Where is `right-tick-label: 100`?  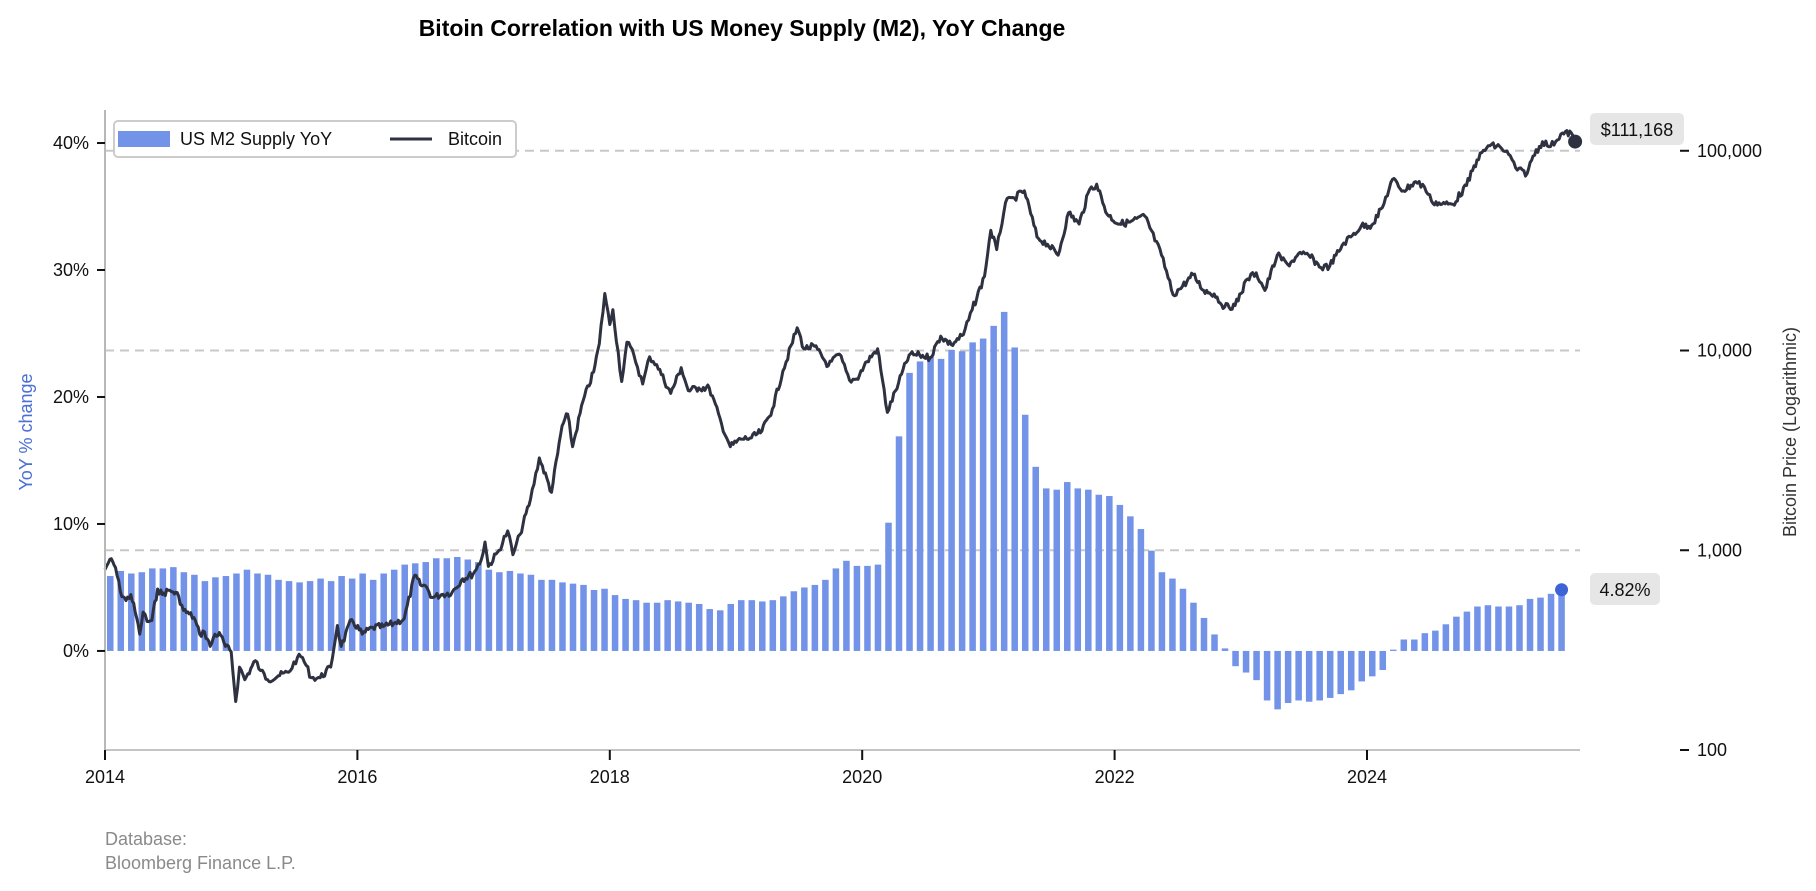
right-tick-label: 100 is located at coordinates (1712, 750).